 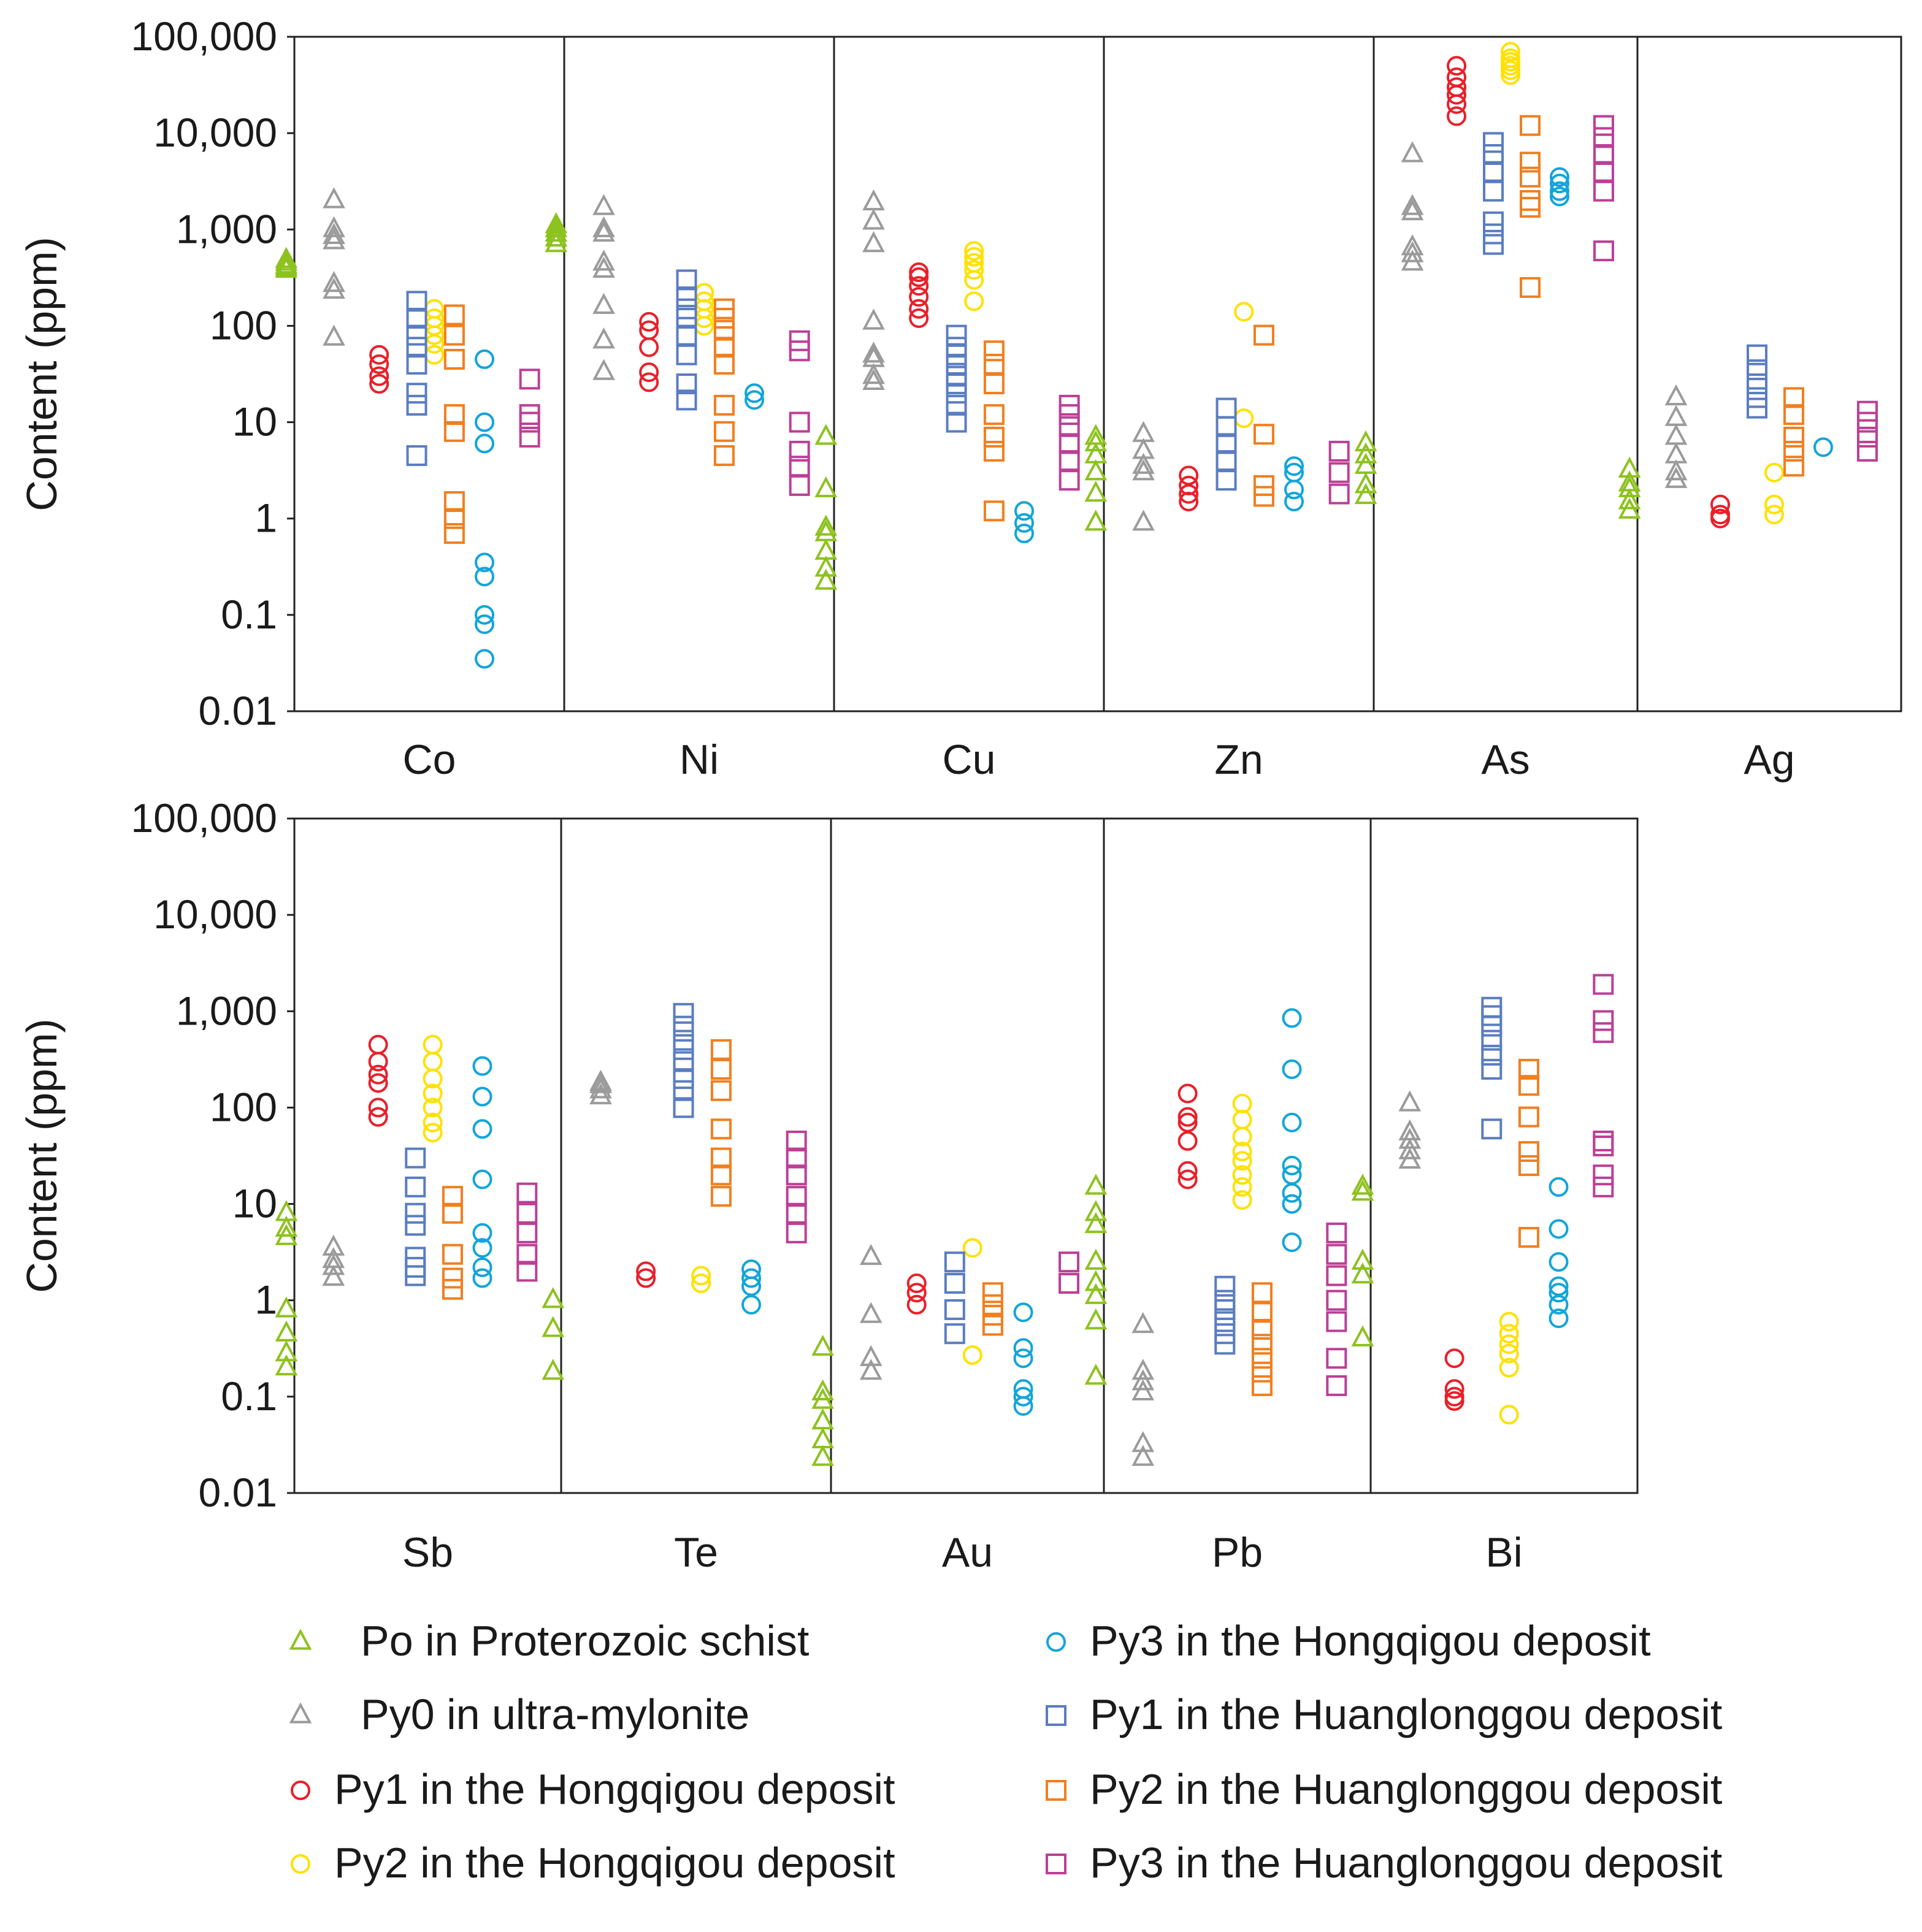 What do you see at coordinates (1505, 759) in the screenshot?
I see `category-label: As` at bounding box center [1505, 759].